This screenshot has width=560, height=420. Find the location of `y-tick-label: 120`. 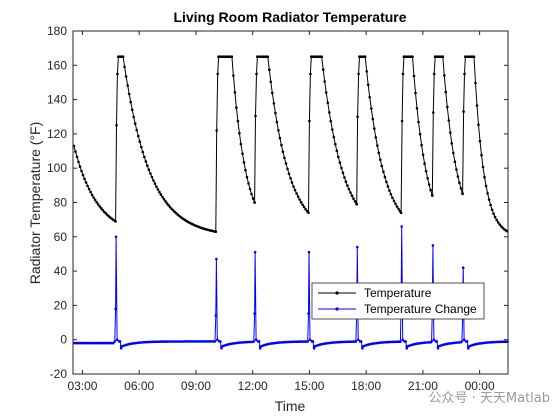

y-tick-label: 120 is located at coordinates (57, 134).